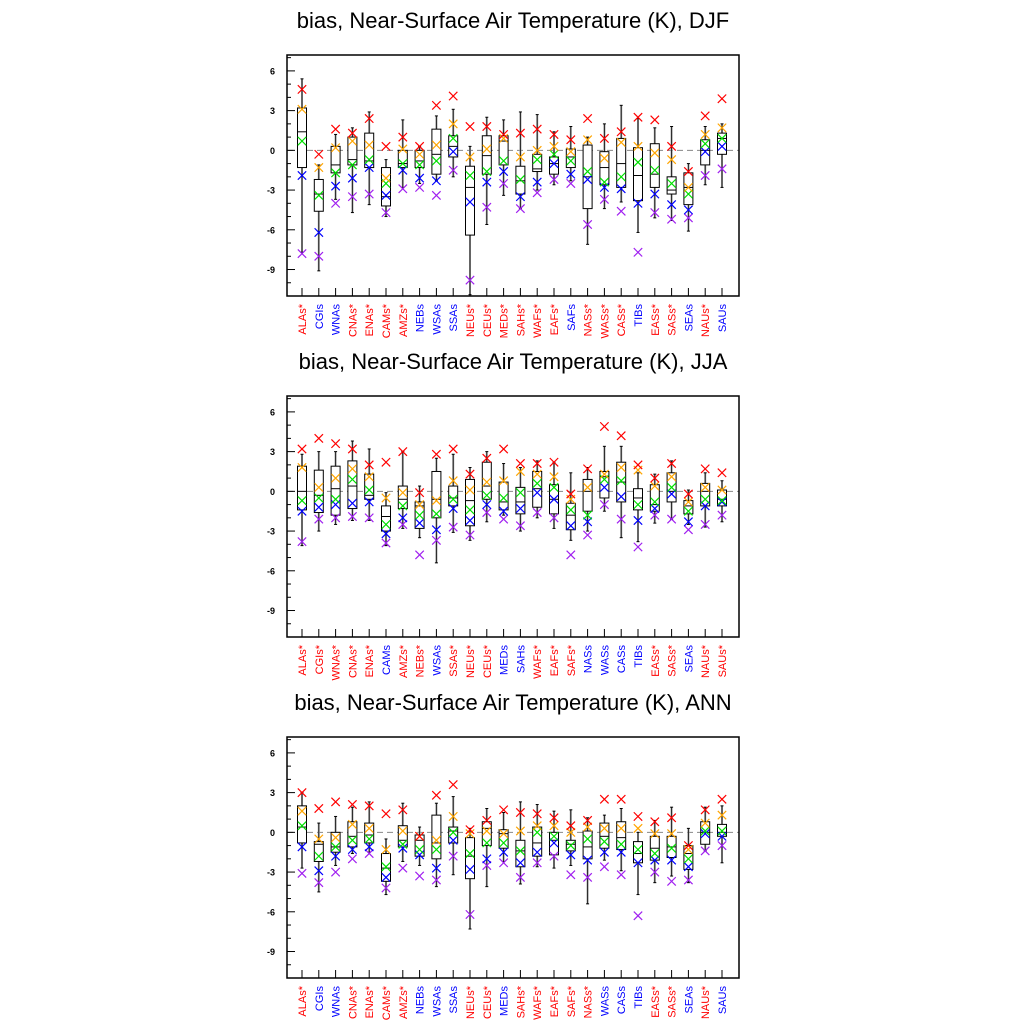  I want to click on x-tick-label: MEDs*, so click(505, 320).